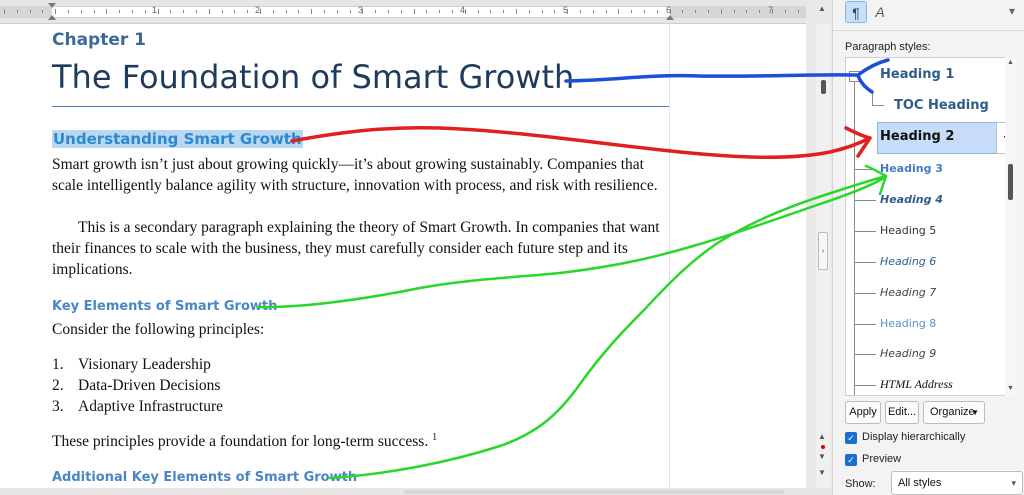  Describe the element at coordinates (823, 251) in the screenshot. I see `panel-resize-handle: ›` at that location.